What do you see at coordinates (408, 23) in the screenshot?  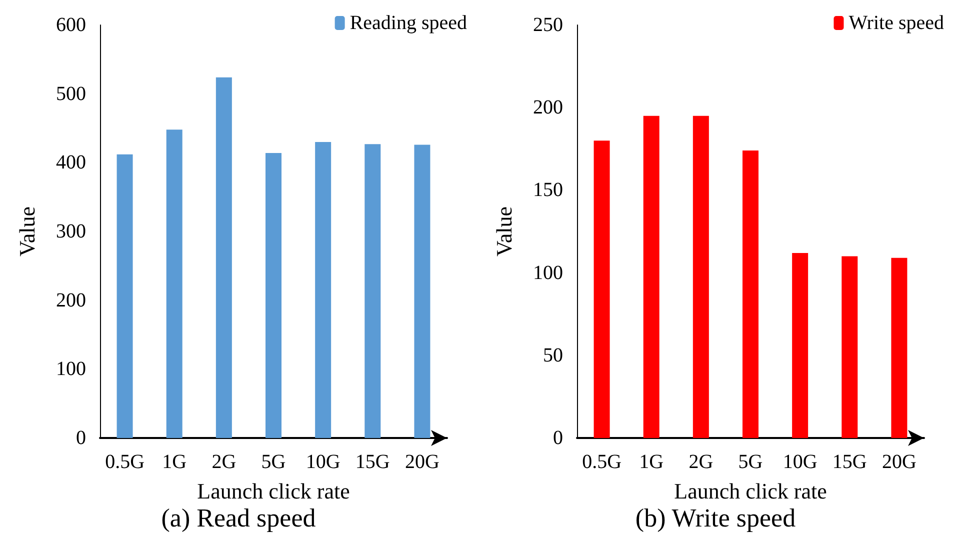 I see `legend-label: Reading speed` at bounding box center [408, 23].